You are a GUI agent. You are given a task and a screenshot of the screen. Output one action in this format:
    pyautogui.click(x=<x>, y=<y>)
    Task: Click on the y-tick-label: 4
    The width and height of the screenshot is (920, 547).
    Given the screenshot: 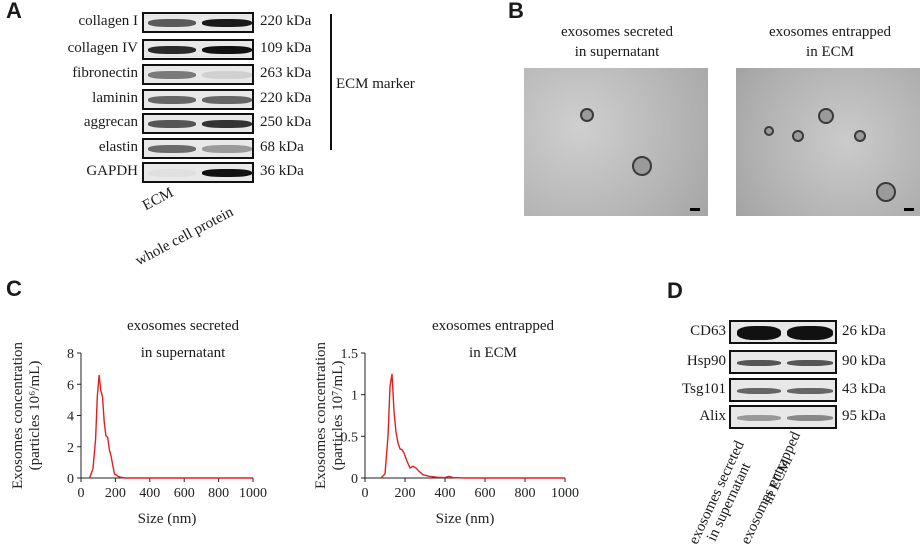 What is the action you would take?
    pyautogui.click(x=70, y=417)
    